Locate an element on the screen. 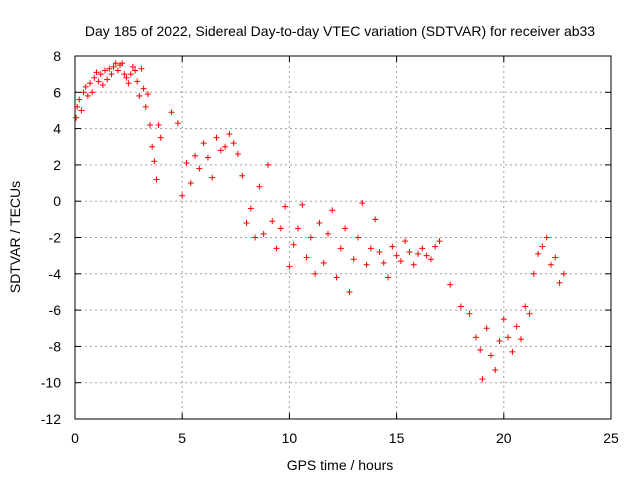 The image size is (640, 480). y-tick-label: 4 is located at coordinates (57, 129).